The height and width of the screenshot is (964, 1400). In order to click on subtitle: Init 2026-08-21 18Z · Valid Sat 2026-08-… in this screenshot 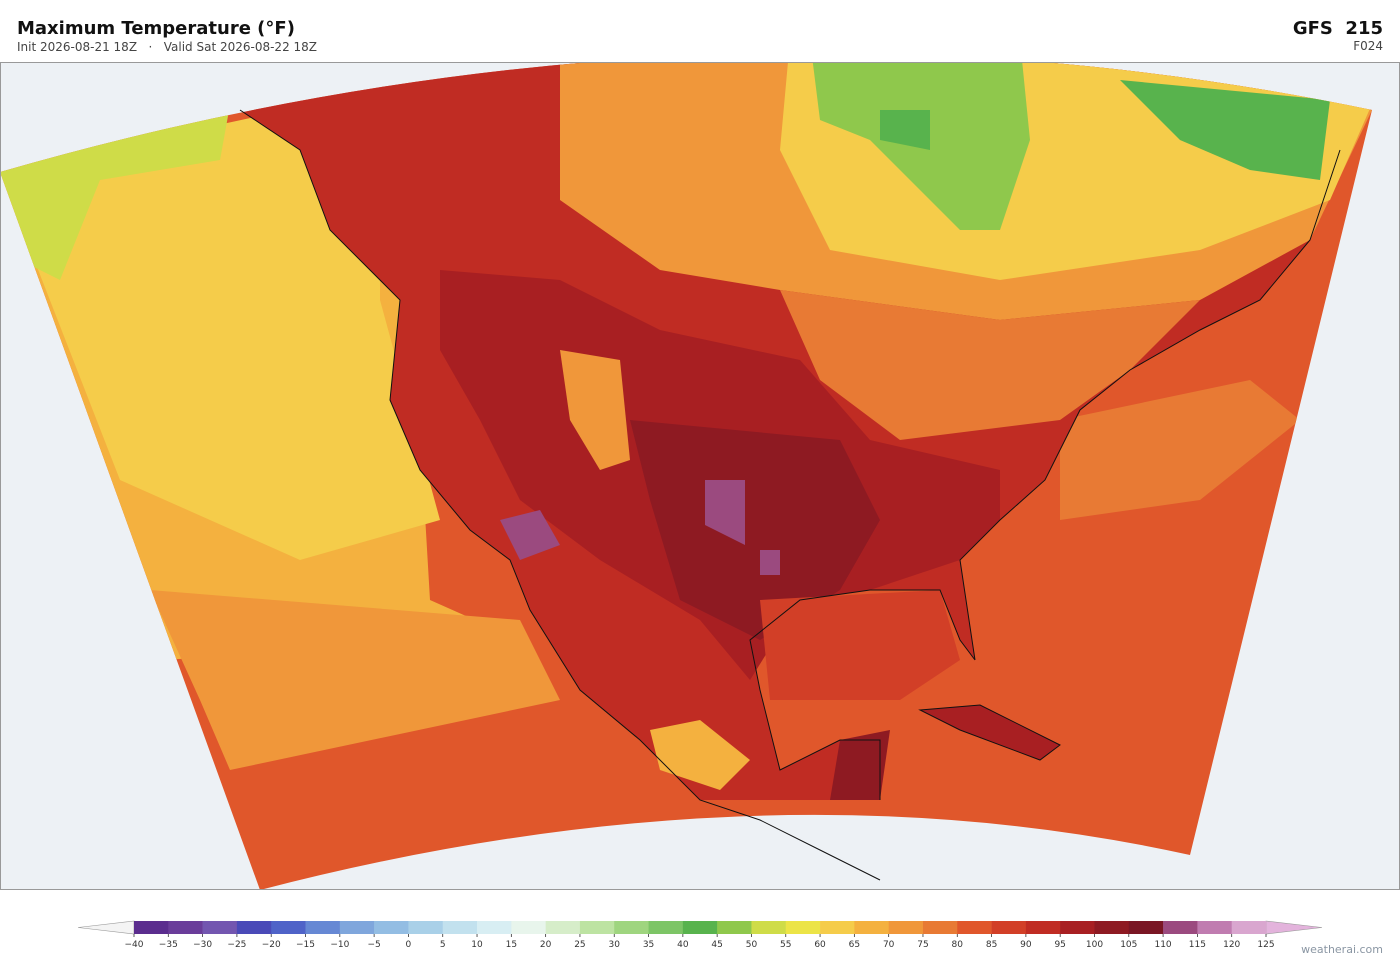, I will do `click(167, 47)`.